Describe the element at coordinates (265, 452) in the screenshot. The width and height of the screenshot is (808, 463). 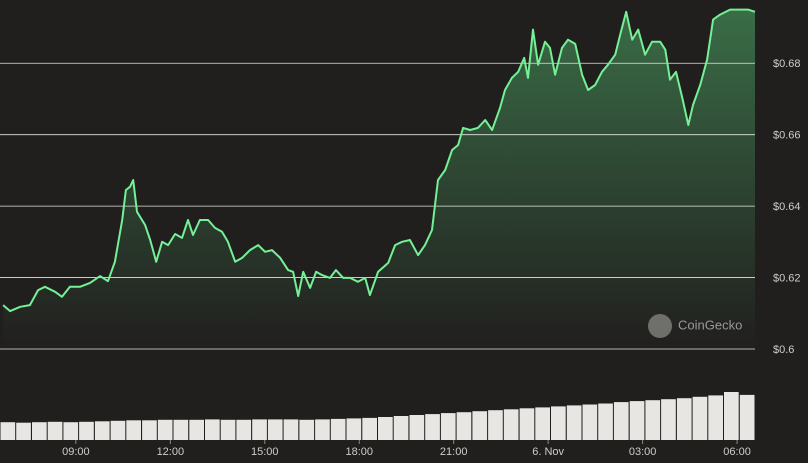
I see `x-tick-label: 15:00` at that location.